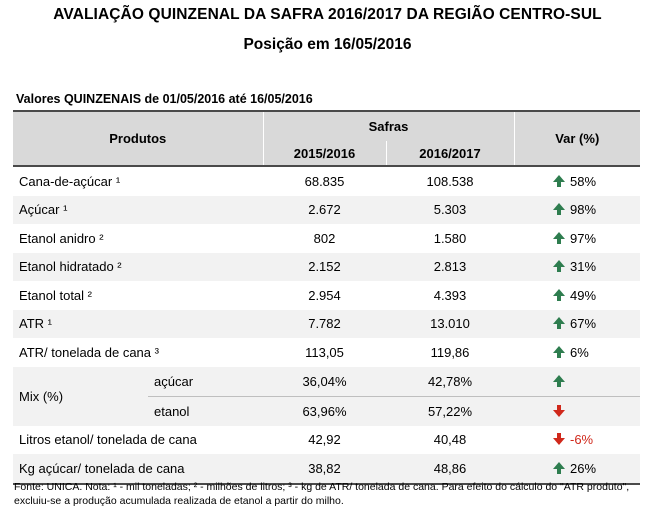 The width and height of the screenshot is (655, 513). I want to click on product-label: ATR/ tonelada de cana ³, so click(89, 352).